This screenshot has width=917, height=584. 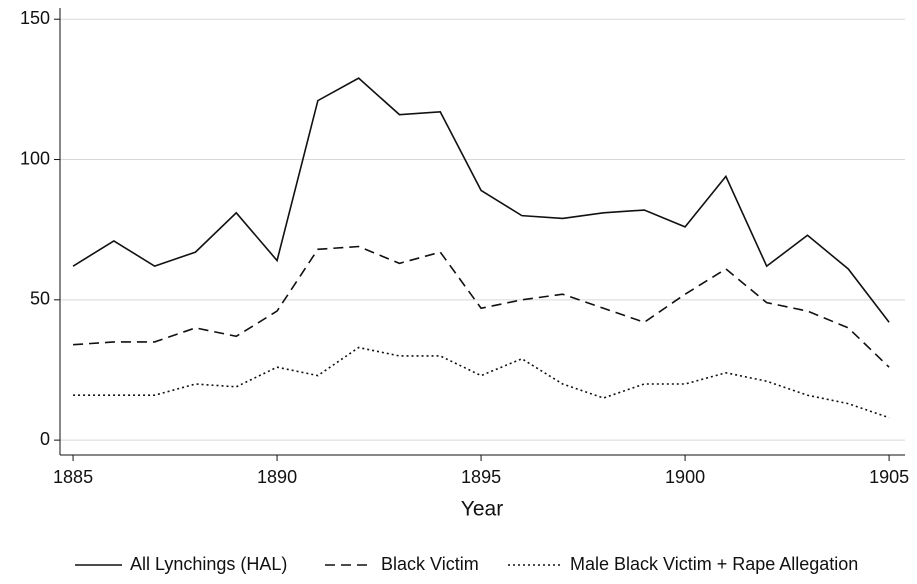 I want to click on legend-label: Male Black Victim + Rape Allegation, so click(x=714, y=564).